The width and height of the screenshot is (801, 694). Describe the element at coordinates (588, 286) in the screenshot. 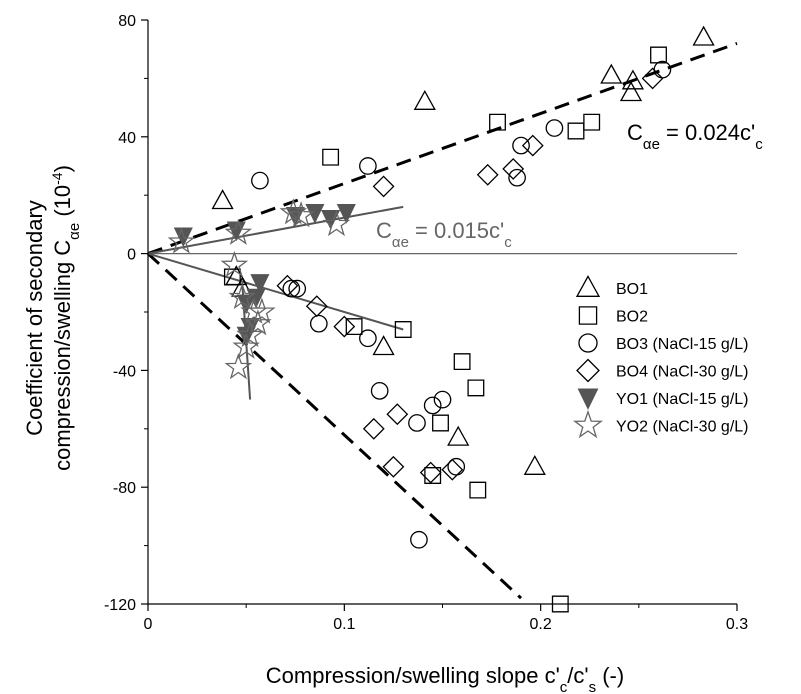

I see `legend-marker-triangle` at that location.